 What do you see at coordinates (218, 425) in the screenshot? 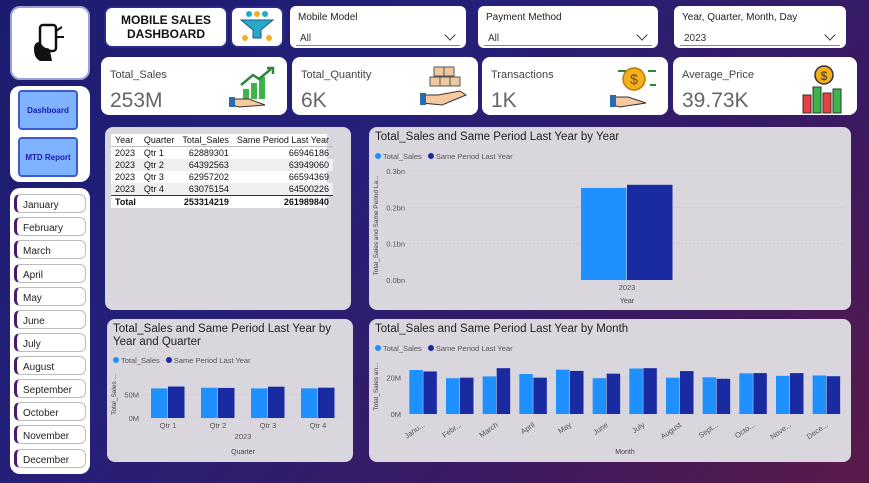
I see `x-tick-label: Qtr 2` at bounding box center [218, 425].